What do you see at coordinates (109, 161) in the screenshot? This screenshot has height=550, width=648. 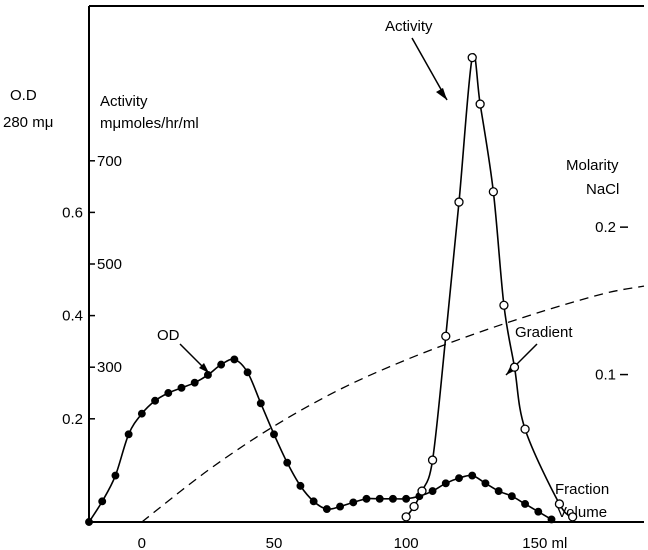 I see `activity-tick-label: 700` at bounding box center [109, 161].